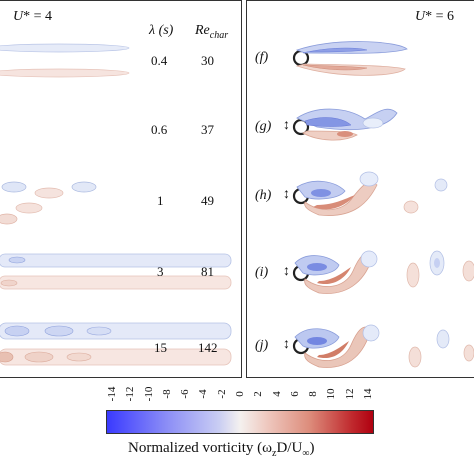 Image resolution: width=474 pixels, height=474 pixels. What do you see at coordinates (294, 394) in the screenshot?
I see `colorbar-tick-label: 6` at bounding box center [294, 394].